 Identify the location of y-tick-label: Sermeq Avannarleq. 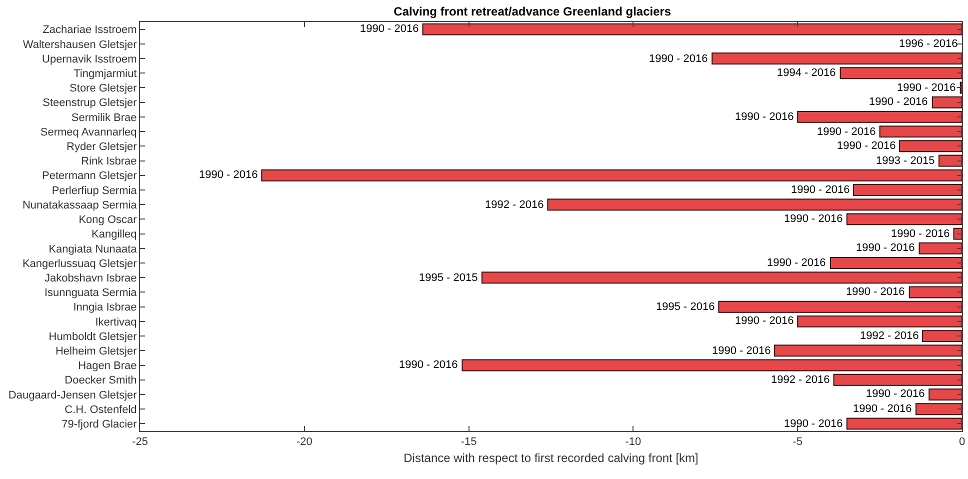
(88, 132).